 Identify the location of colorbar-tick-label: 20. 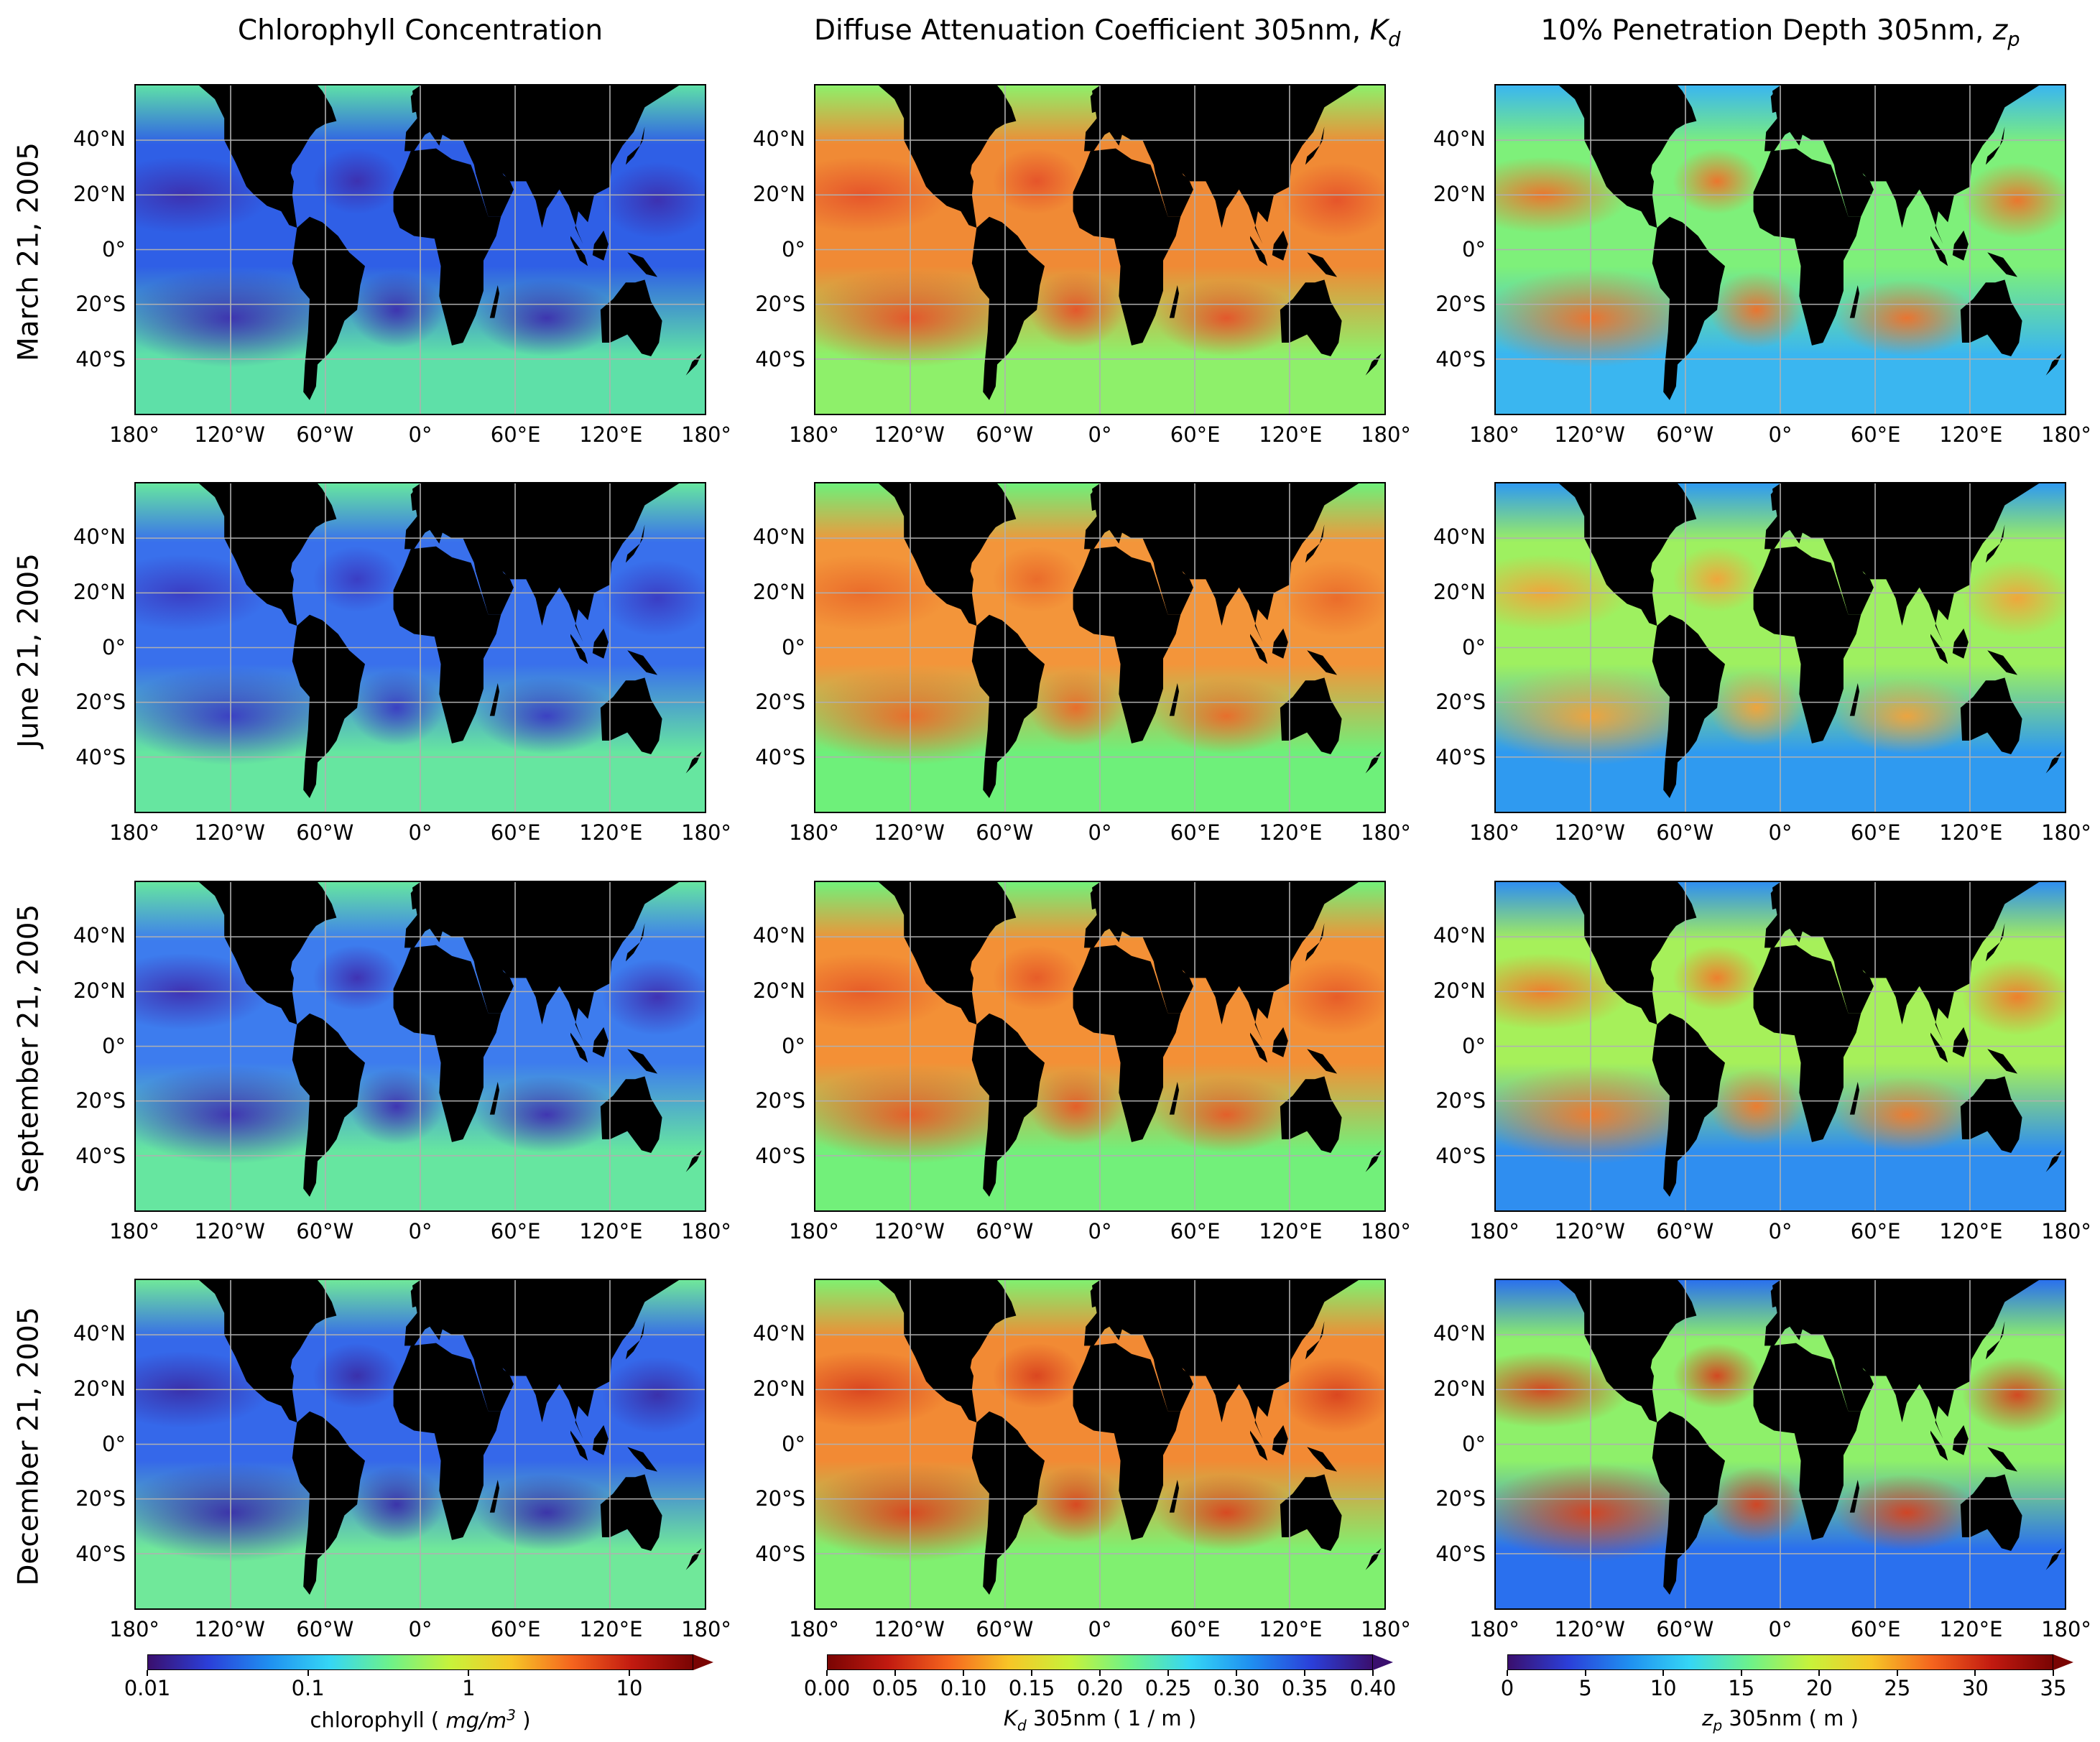
(1819, 1688).